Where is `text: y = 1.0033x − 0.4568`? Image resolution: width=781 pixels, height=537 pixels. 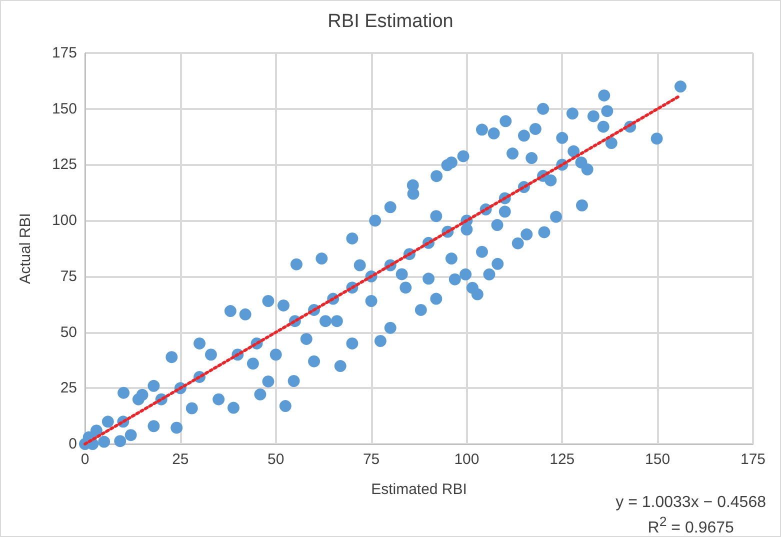
text: y = 1.0033x − 0.4568 is located at coordinates (691, 502).